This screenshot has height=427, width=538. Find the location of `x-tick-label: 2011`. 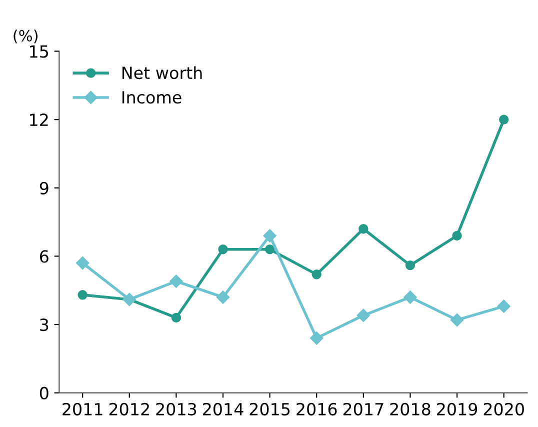

x-tick-label: 2011 is located at coordinates (82, 409).